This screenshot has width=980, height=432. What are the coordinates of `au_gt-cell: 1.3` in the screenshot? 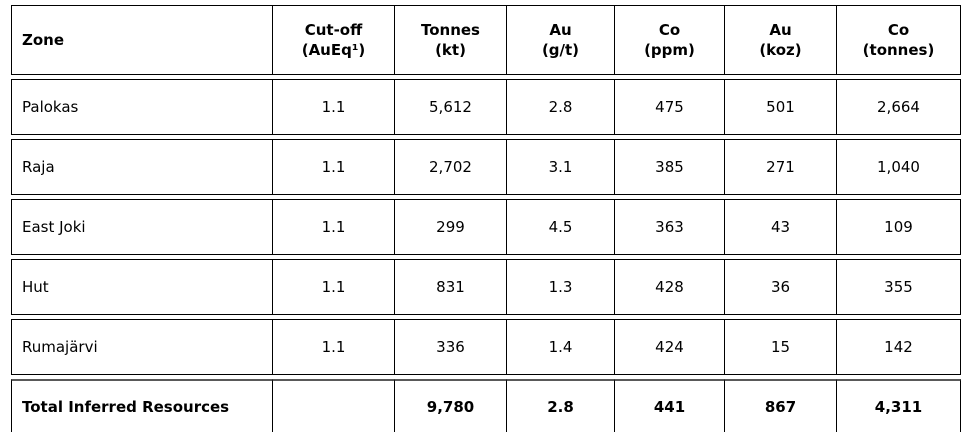 It's located at (561, 287).